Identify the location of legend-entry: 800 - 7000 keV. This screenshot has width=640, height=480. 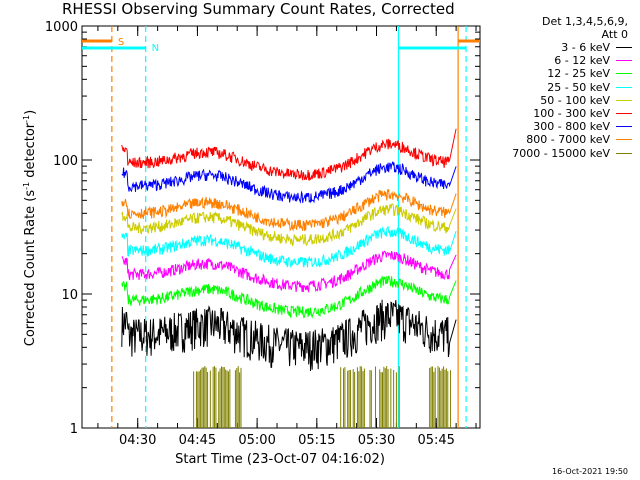
(579, 139).